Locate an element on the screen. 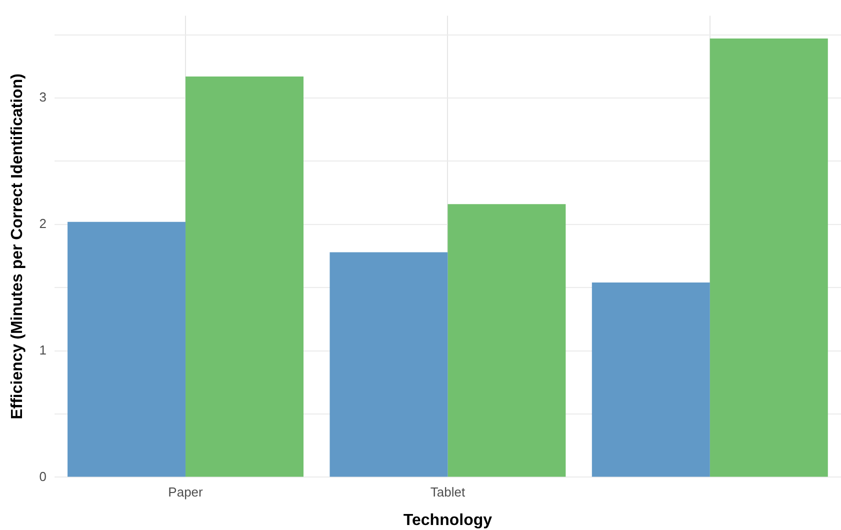 The image size is (841, 530). y-tick-label: 1 is located at coordinates (42, 350).